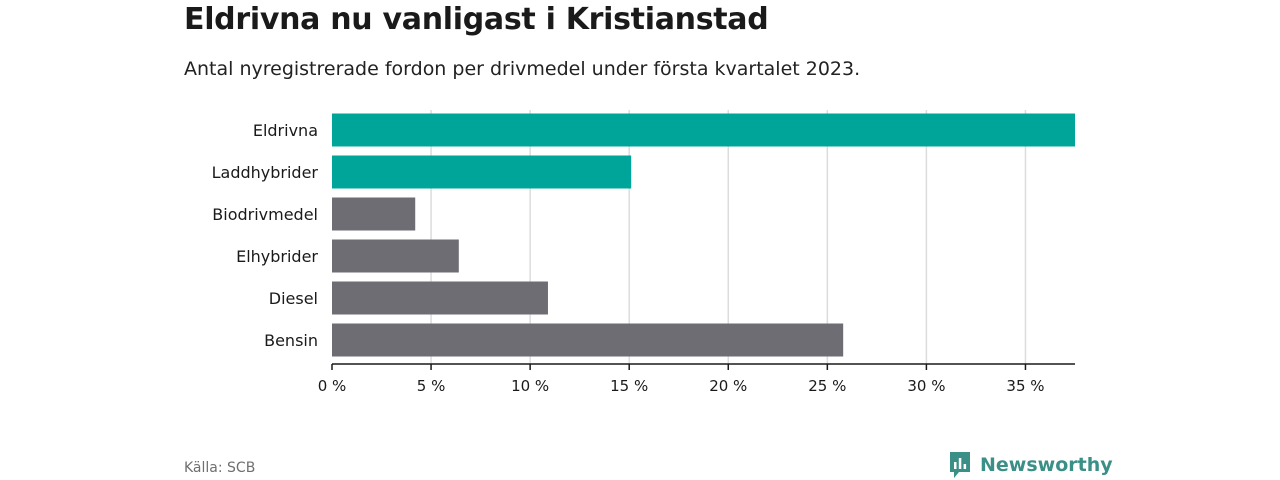 This screenshot has height=480, width=1280. I want to click on brand-logo: Newsworthy, so click(1030, 465).